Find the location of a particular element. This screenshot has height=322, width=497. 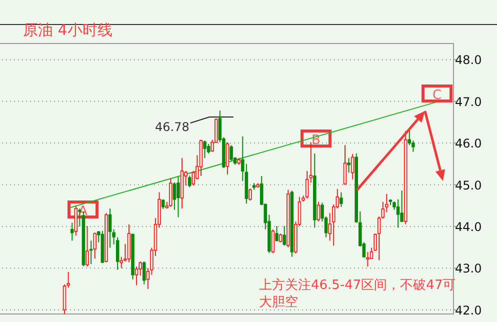

y-tick-label: 48.0 is located at coordinates (468, 60).